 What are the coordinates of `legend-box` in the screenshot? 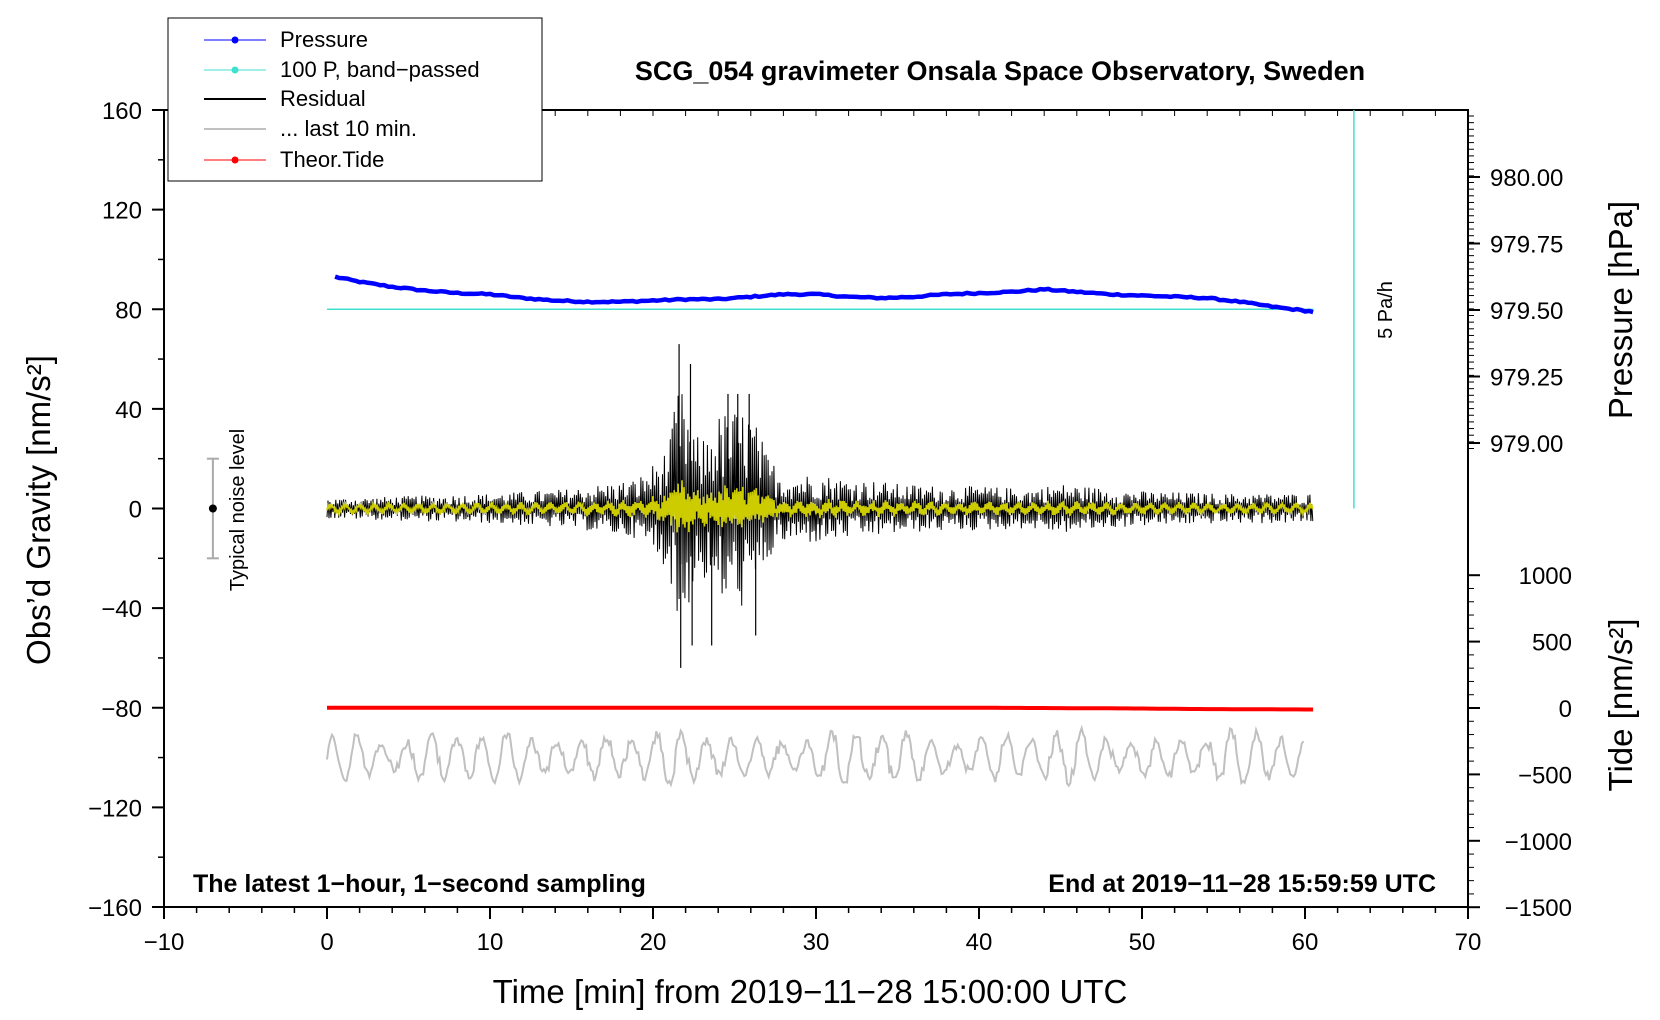 It's located at (355, 99).